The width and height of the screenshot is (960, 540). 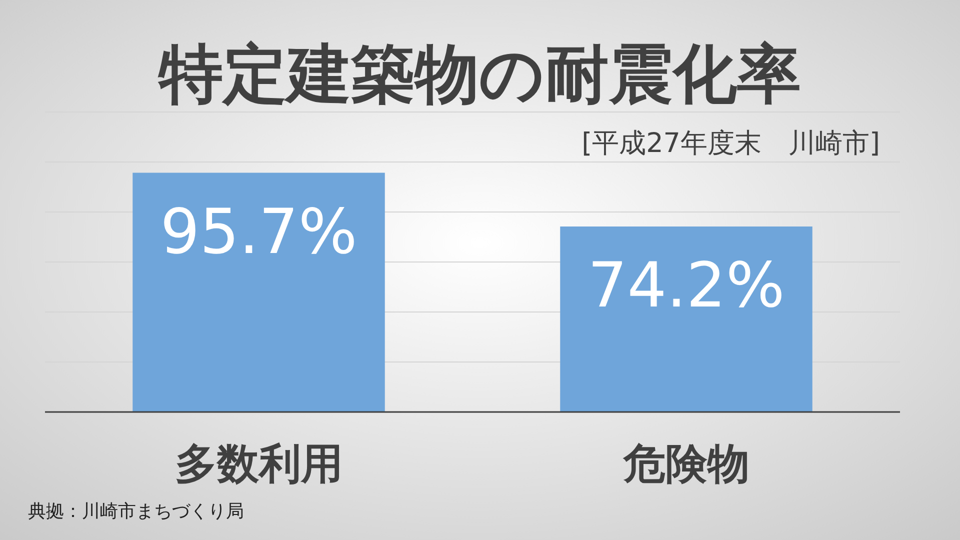 What do you see at coordinates (479, 75) in the screenshot?
I see `chart-title: 特定建築物の耐震化率` at bounding box center [479, 75].